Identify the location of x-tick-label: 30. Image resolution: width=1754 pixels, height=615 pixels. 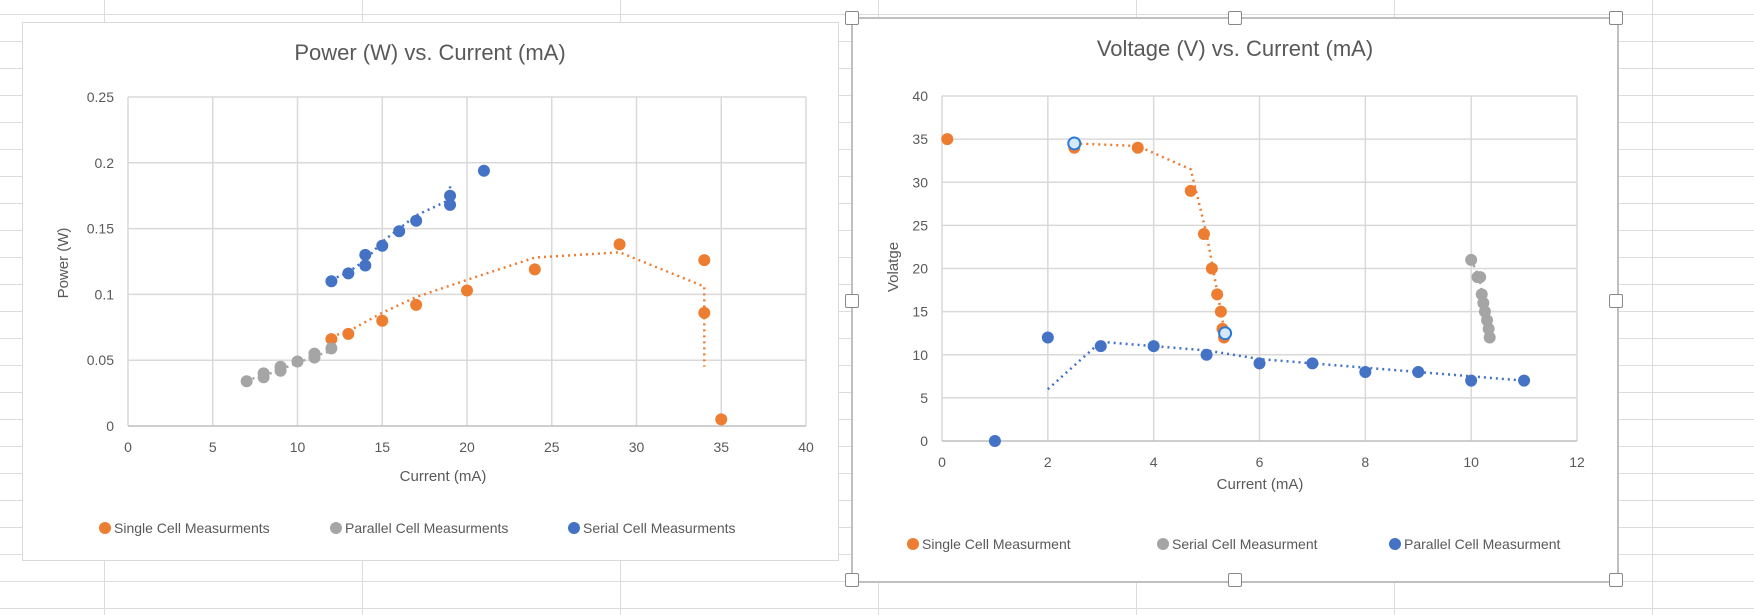
(637, 447).